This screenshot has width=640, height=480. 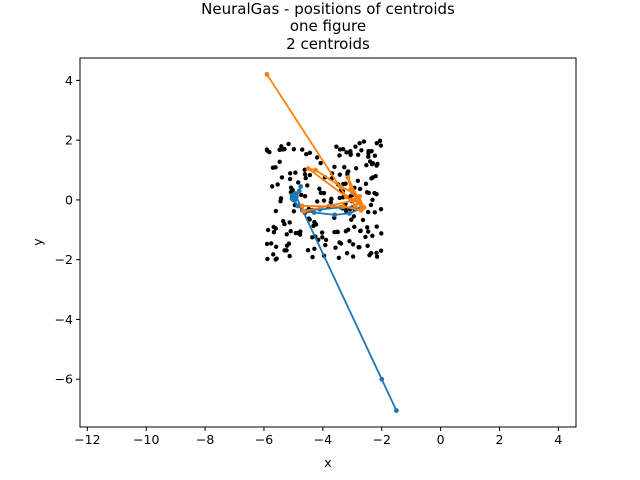 What do you see at coordinates (264, 439) in the screenshot?
I see `x-tick-label: −6` at bounding box center [264, 439].